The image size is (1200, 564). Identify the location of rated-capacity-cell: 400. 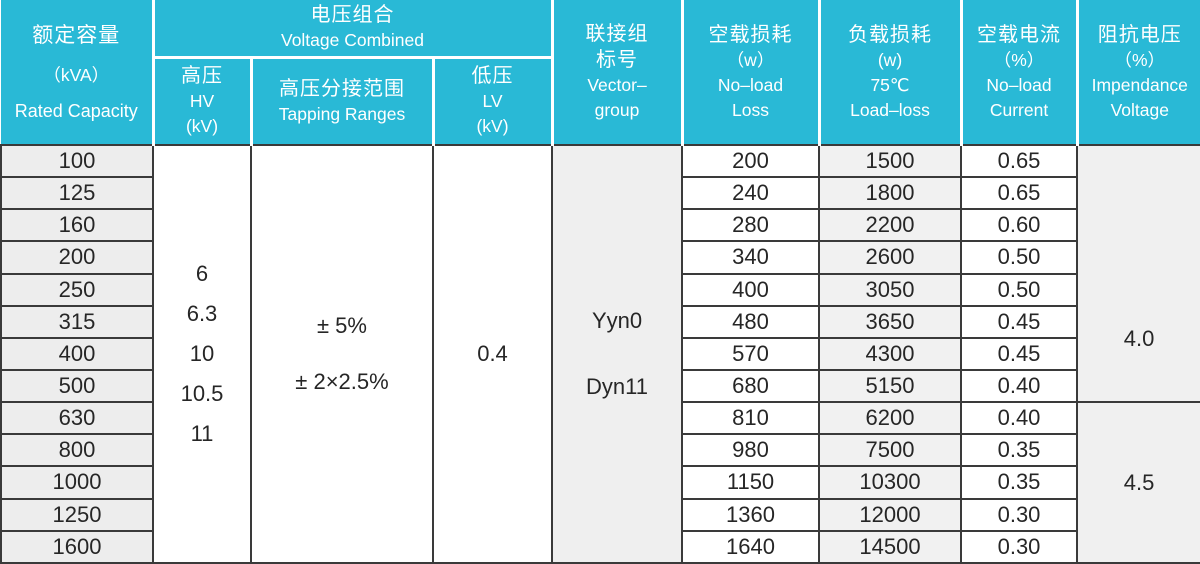
(77, 353).